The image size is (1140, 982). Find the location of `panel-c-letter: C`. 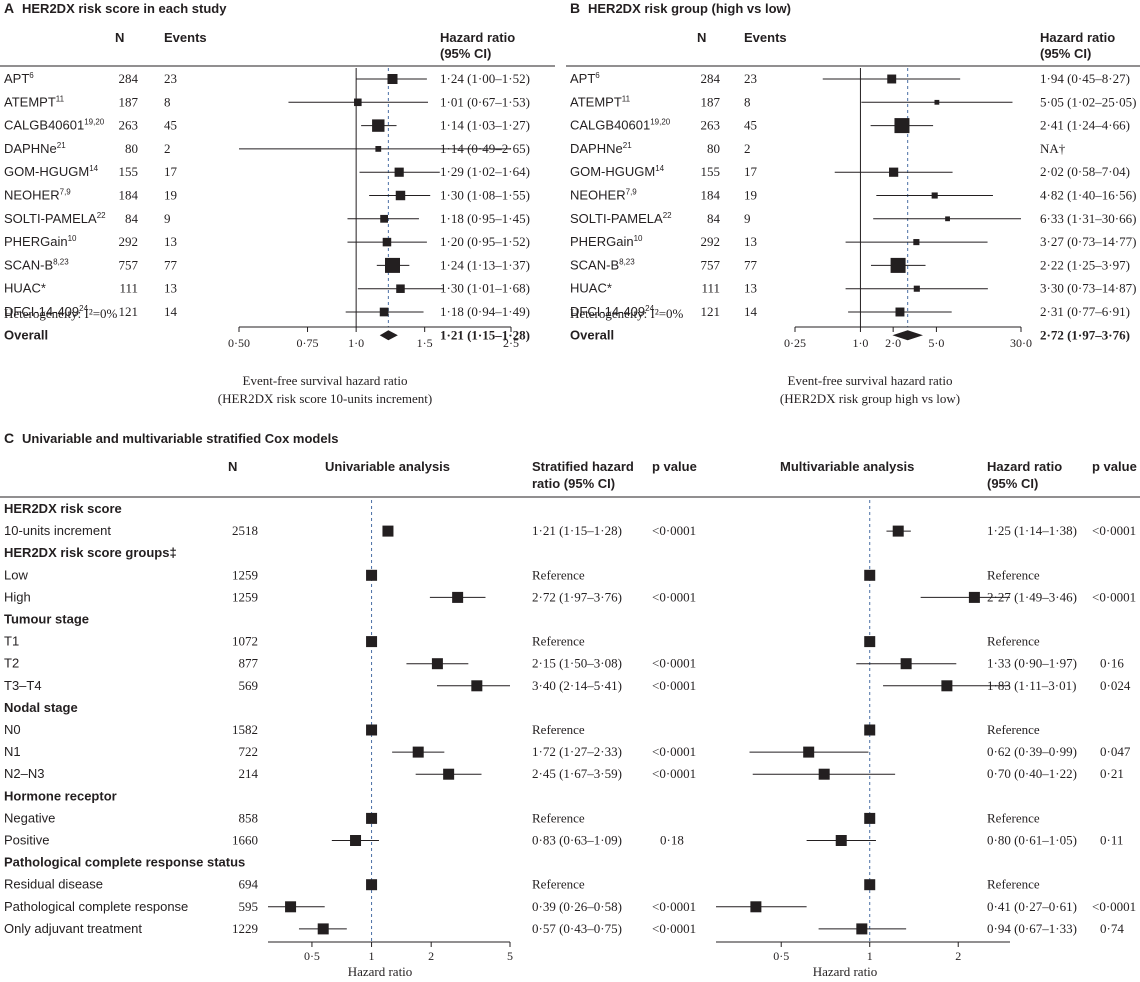

panel-c-letter: C is located at coordinates (9, 438).